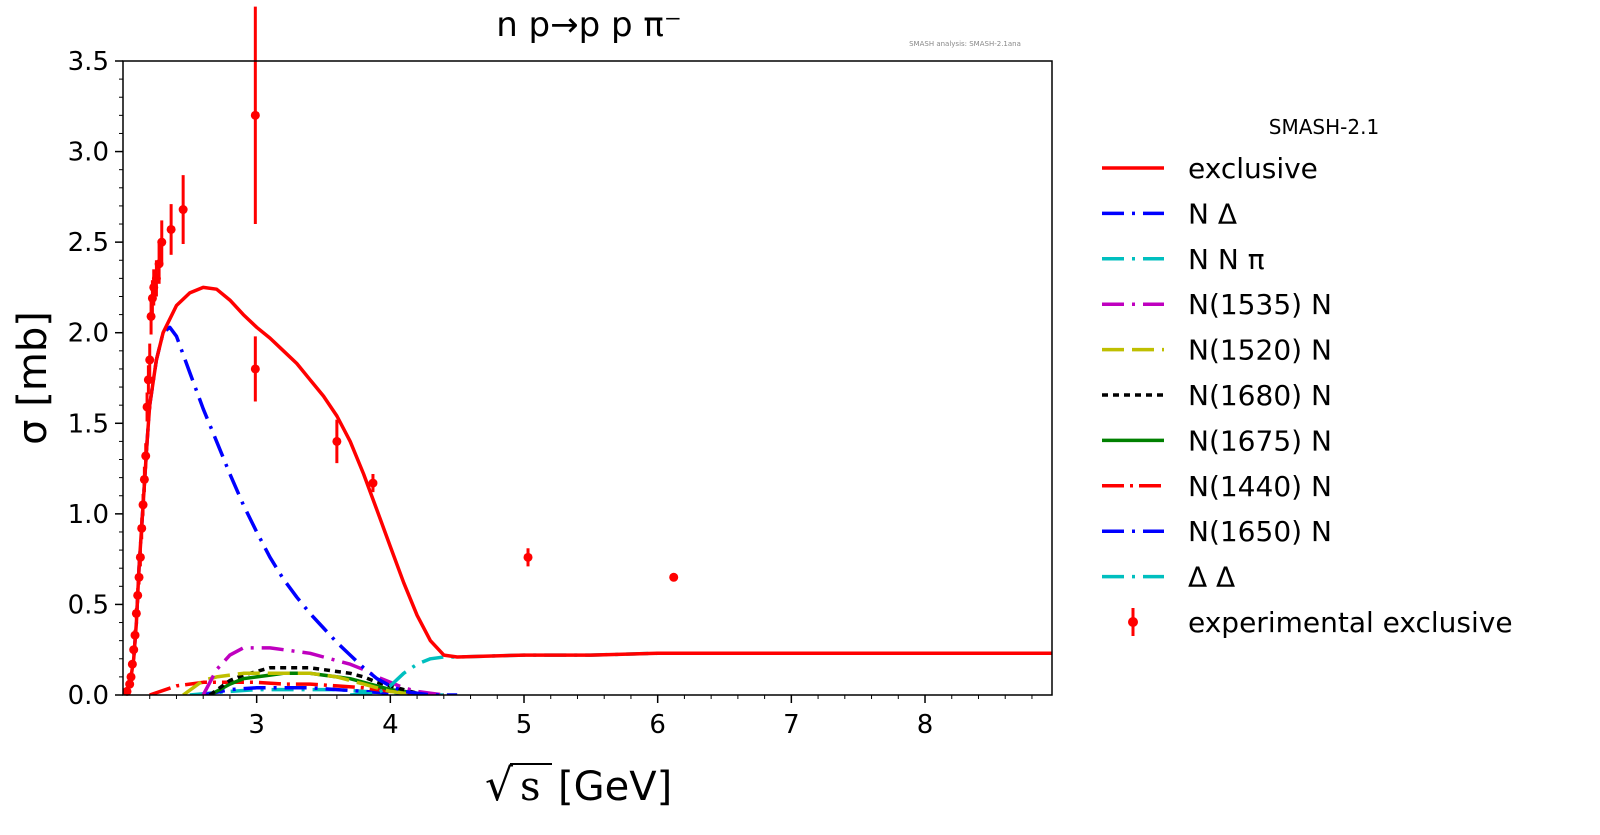 The width and height of the screenshot is (1600, 835). What do you see at coordinates (1226, 259) in the screenshot?
I see `legend-label: N N π` at bounding box center [1226, 259].